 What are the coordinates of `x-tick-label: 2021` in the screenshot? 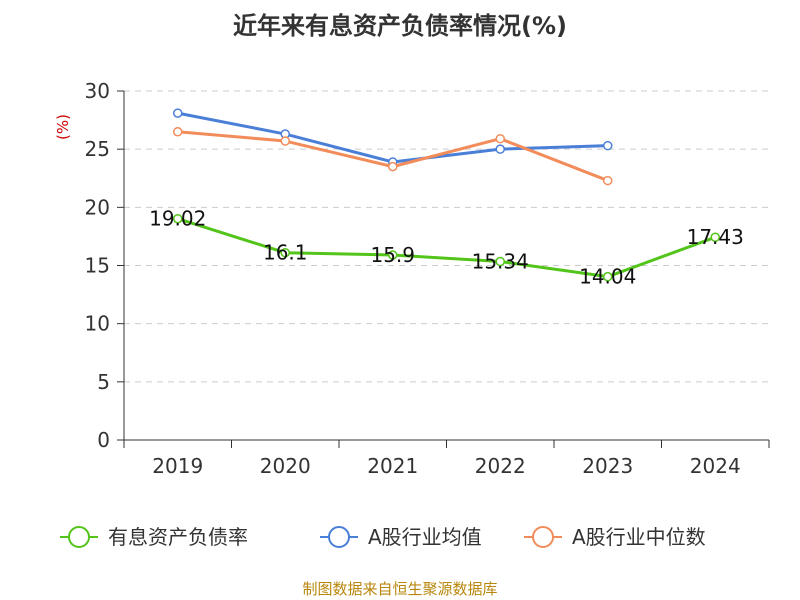 It's located at (392, 466).